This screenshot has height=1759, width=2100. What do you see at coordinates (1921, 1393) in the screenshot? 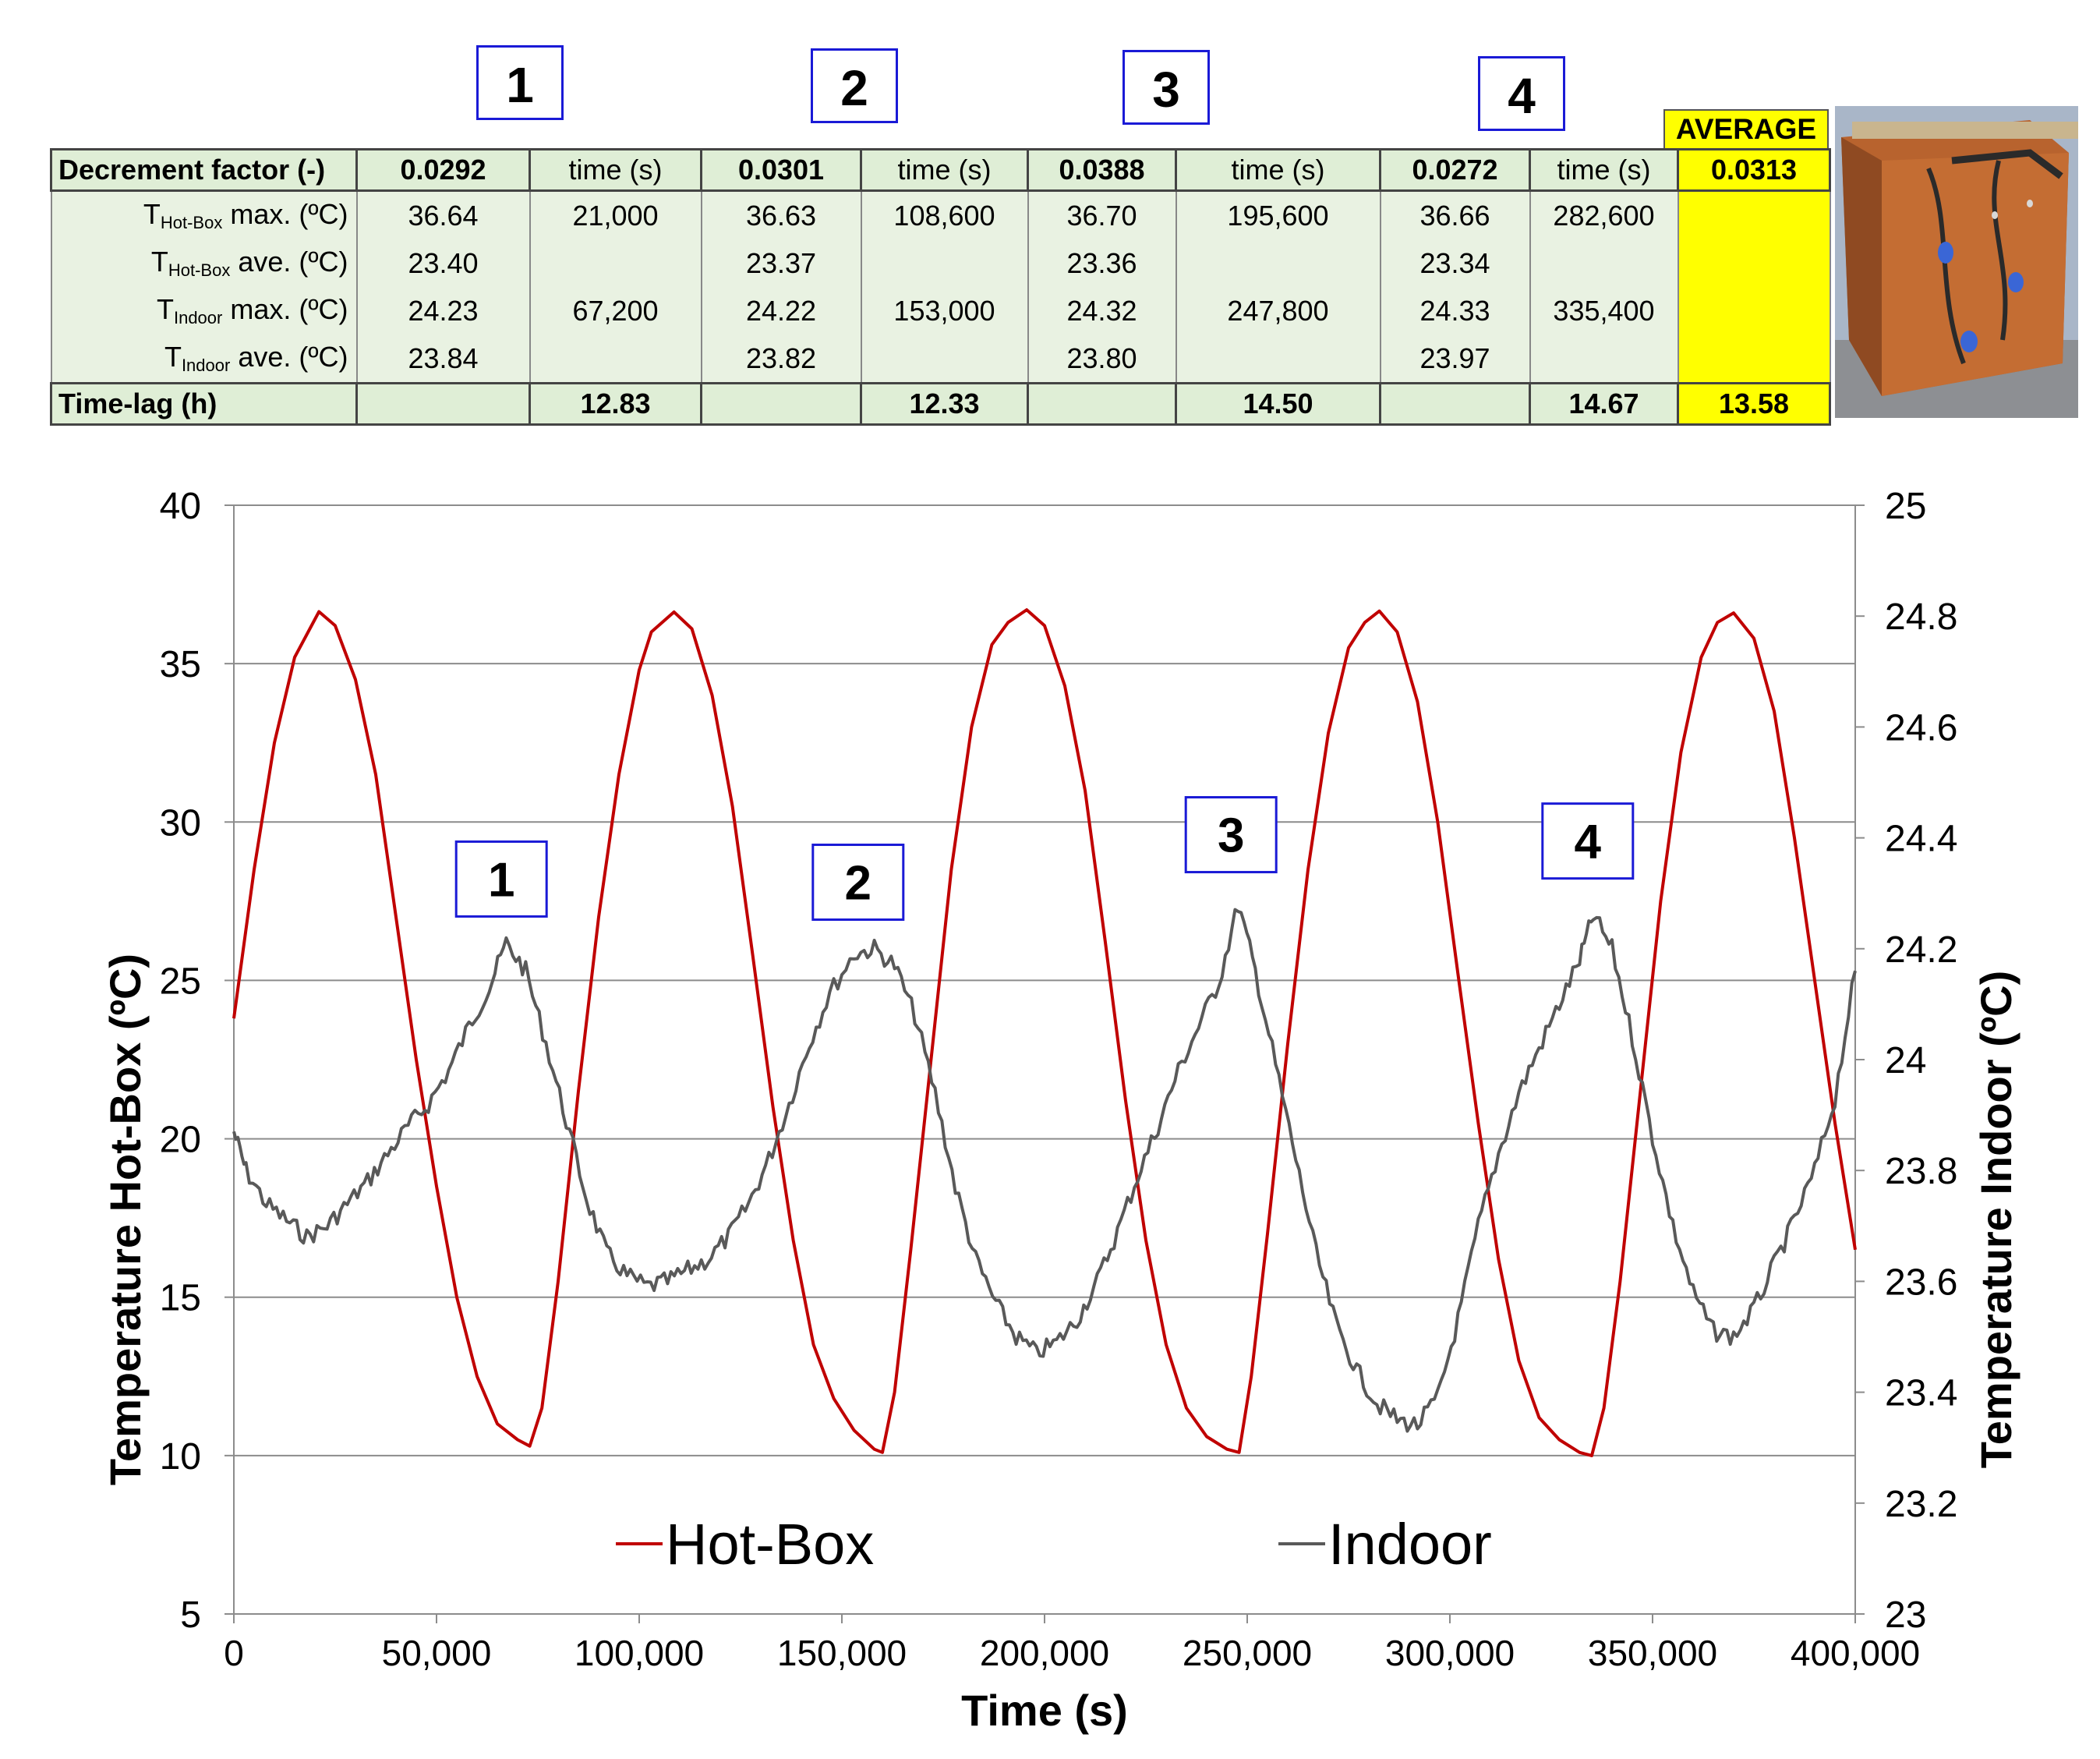
I see `y2-tick-label: 23.4` at bounding box center [1921, 1393].